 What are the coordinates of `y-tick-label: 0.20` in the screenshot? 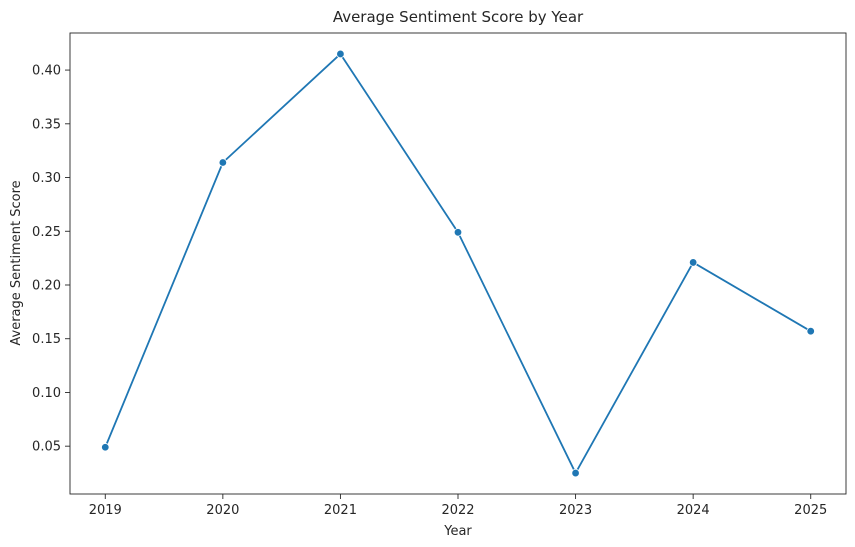 It's located at (46, 285).